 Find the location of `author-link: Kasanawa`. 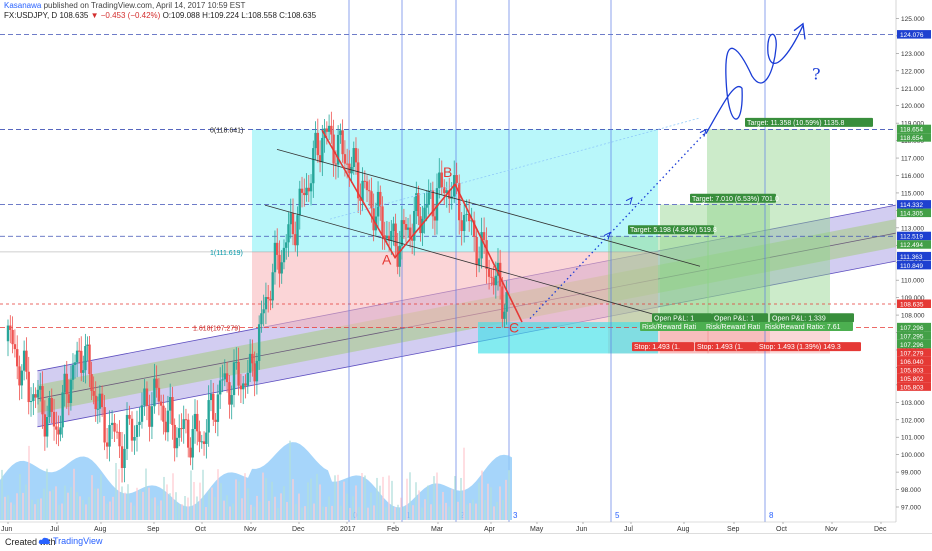

author-link: Kasanawa is located at coordinates (23, 5).